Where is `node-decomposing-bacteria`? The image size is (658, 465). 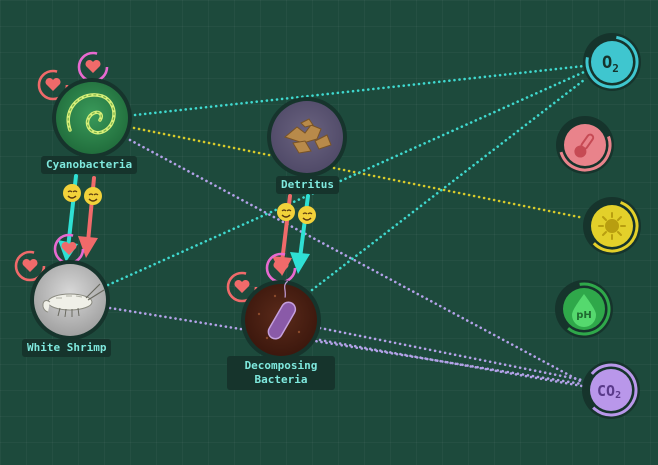 node-decomposing-bacteria is located at coordinates (281, 320).